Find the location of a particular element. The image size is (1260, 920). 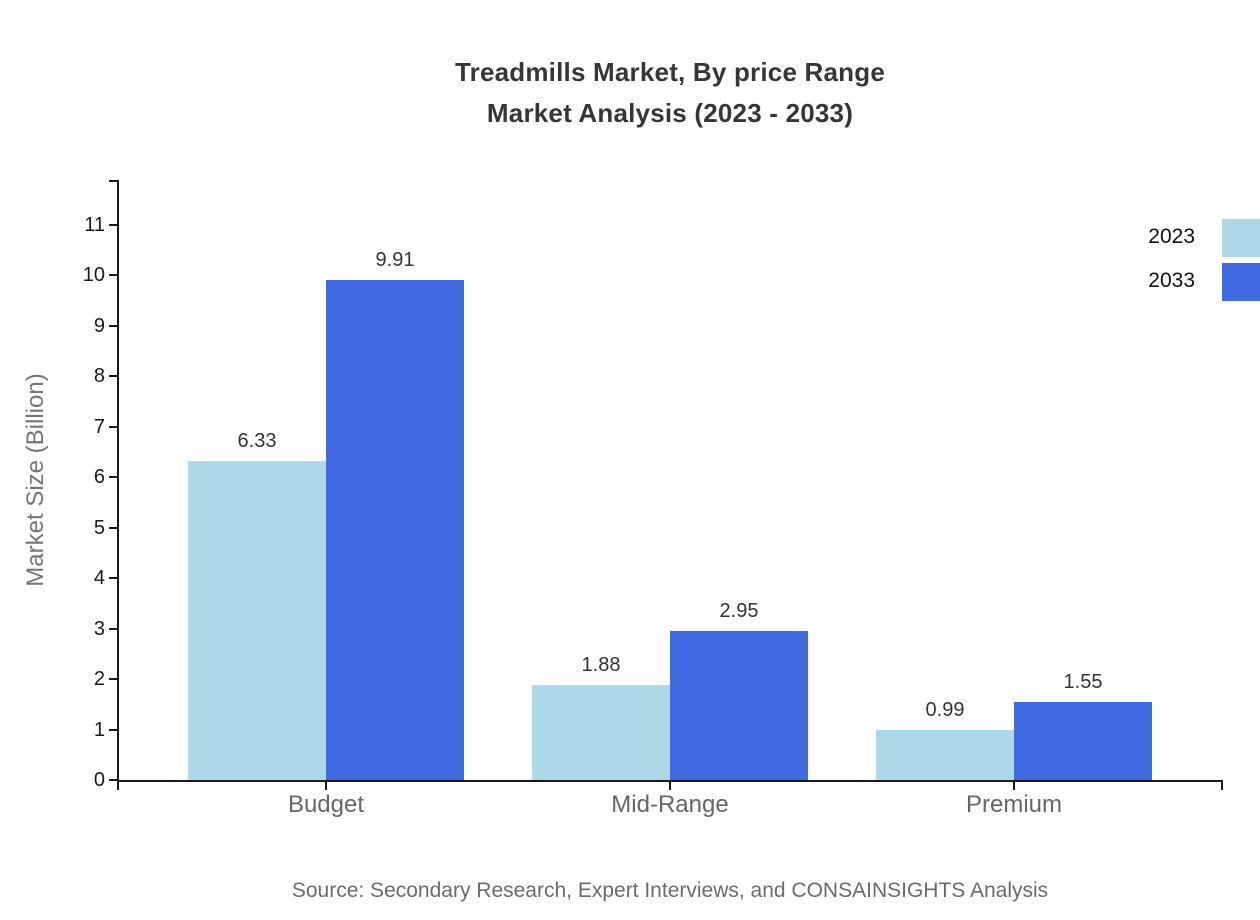

bar-value-label: 1.88 is located at coordinates (601, 665).